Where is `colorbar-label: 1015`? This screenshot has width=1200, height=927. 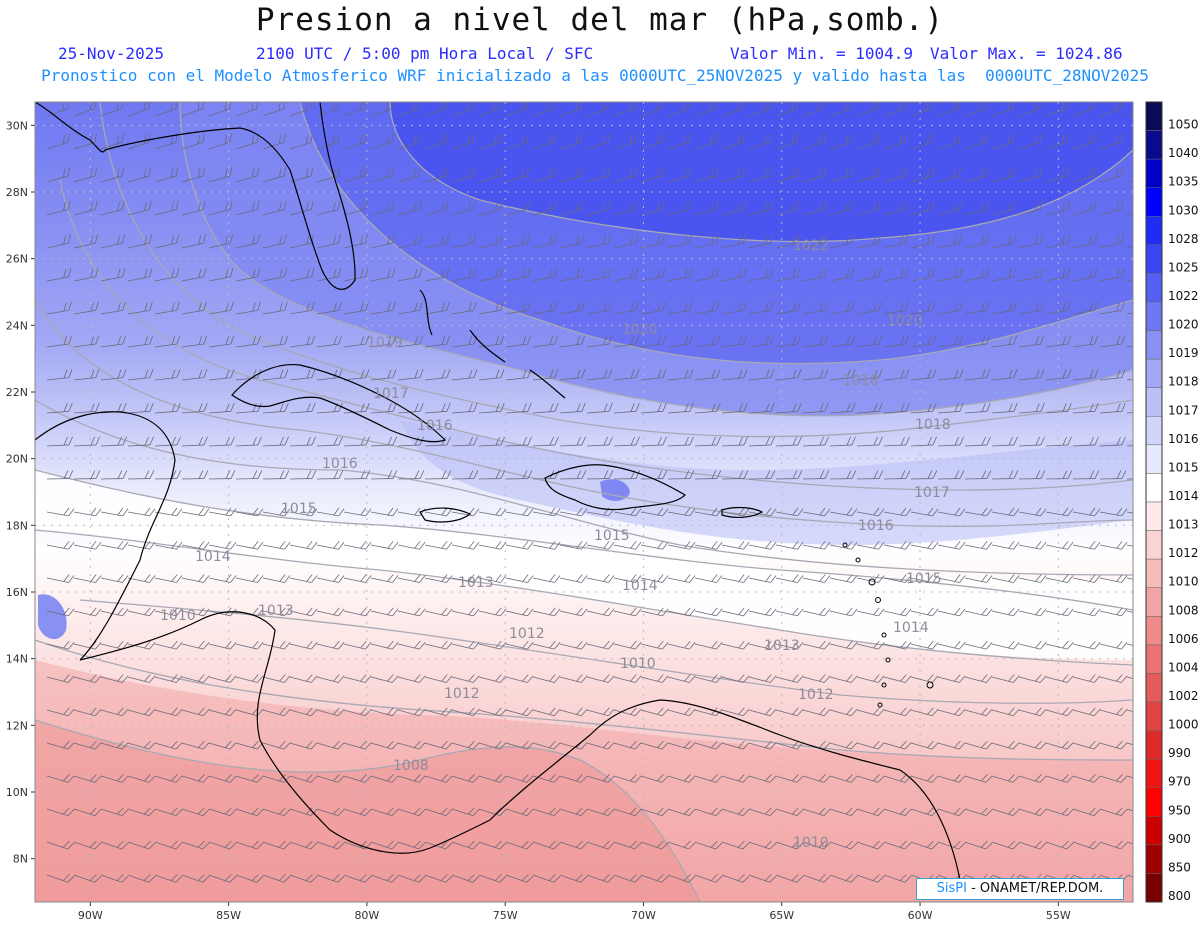
colorbar-label: 1015 is located at coordinates (1183, 467).